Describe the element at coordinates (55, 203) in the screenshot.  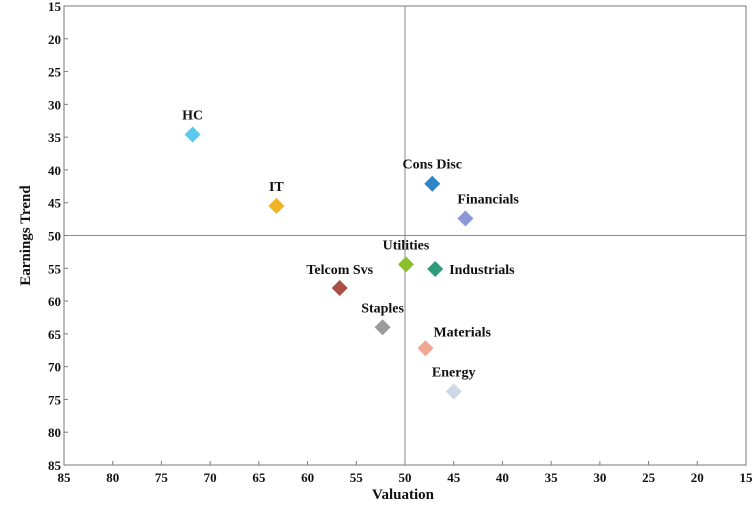
I see `y-tick-label: 45` at that location.